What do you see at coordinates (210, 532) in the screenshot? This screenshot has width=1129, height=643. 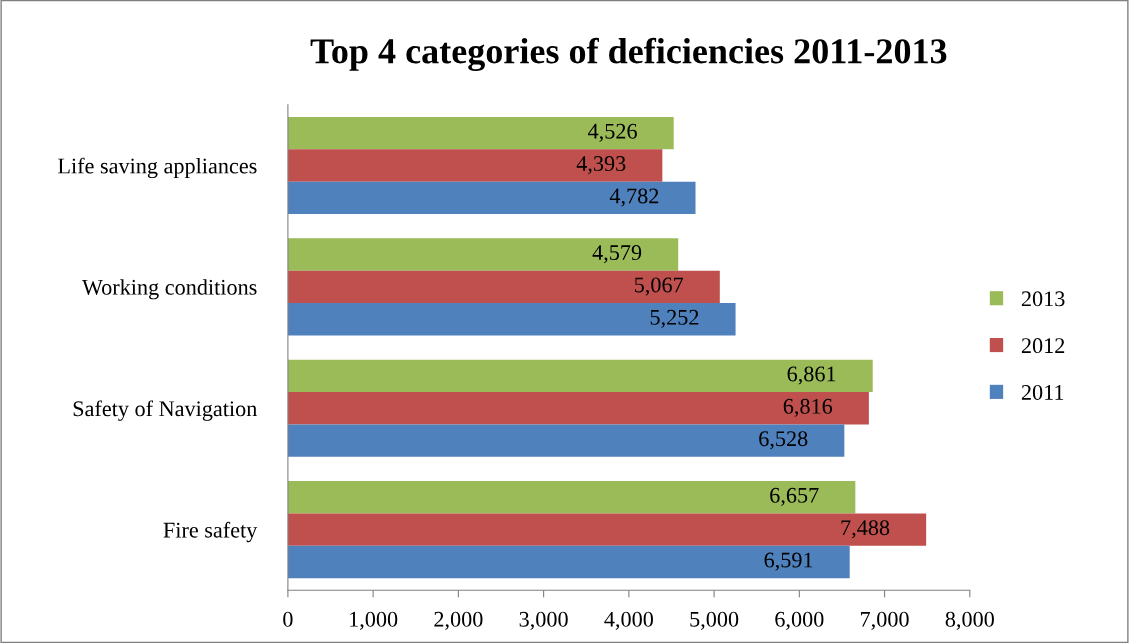 I see `y-tick-label: Fire safety` at bounding box center [210, 532].